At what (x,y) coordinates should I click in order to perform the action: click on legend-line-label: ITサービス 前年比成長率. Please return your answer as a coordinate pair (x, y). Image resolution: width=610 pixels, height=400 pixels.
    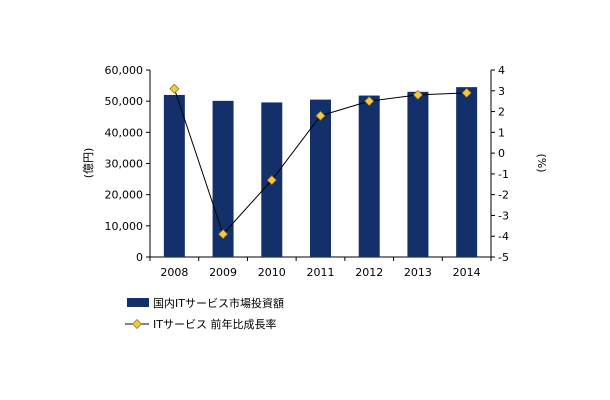
    Looking at the image, I should click on (214, 324).